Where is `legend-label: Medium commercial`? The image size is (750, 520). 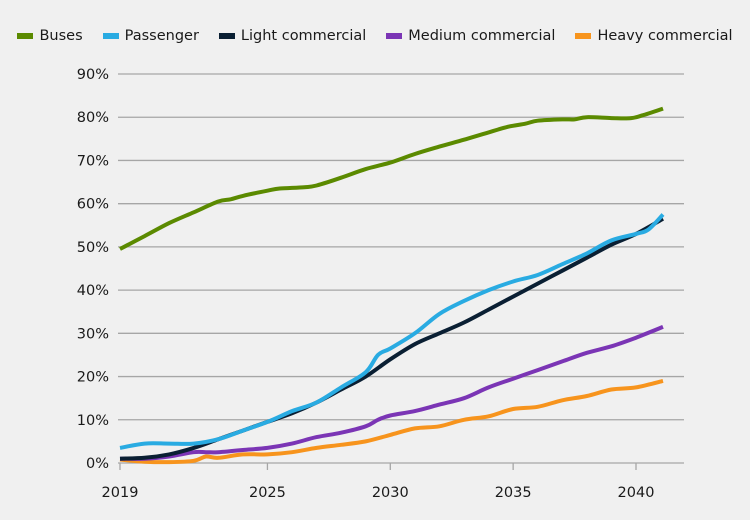
legend-label: Medium commercial is located at coordinates (482, 36).